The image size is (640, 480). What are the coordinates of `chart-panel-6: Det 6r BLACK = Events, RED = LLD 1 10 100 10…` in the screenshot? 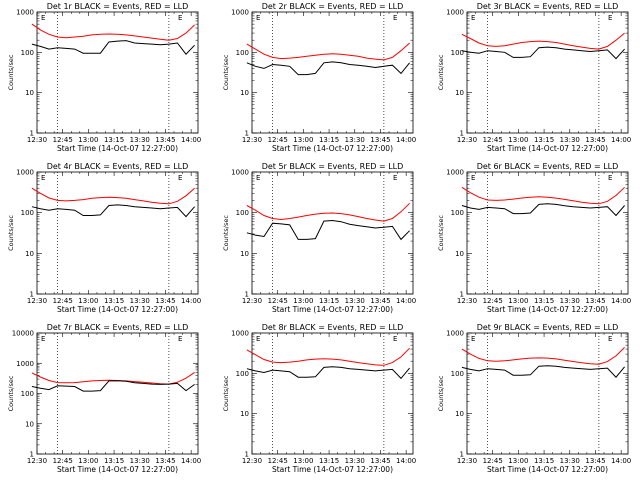 It's located at (534, 238).